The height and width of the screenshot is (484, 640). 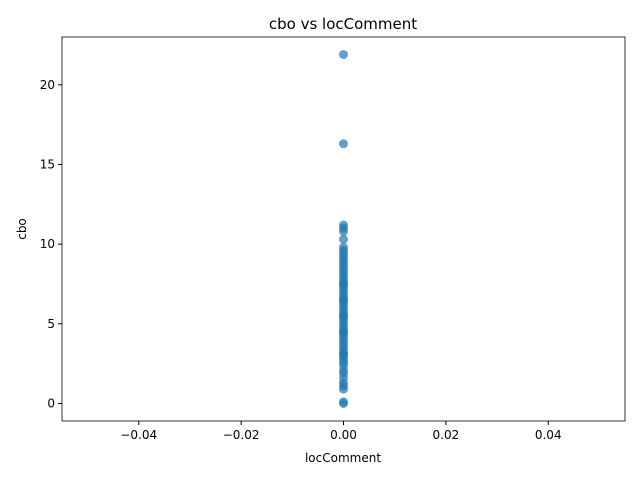 I want to click on y-tick-label: 10, so click(x=47, y=244).